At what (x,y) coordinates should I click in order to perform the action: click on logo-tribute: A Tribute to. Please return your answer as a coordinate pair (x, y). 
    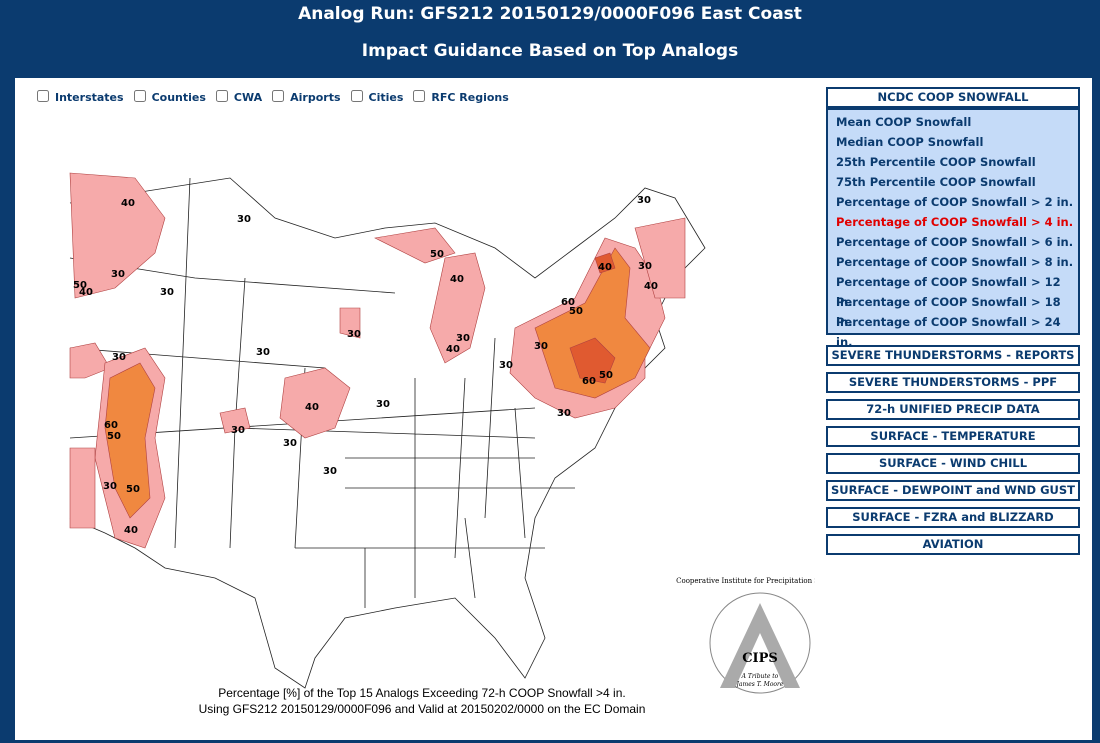
    Looking at the image, I should click on (760, 676).